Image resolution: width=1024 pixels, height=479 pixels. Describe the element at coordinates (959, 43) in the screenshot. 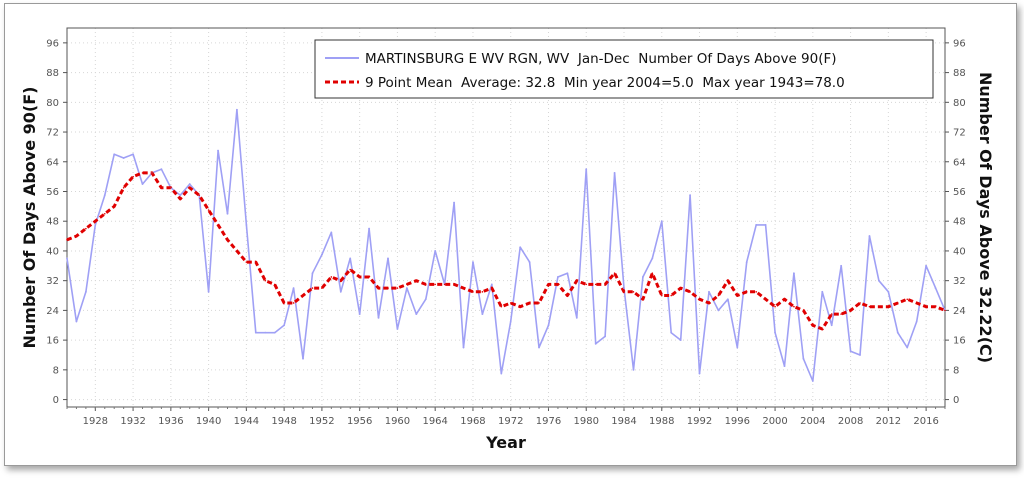

I see `y-tick-label-right: 96` at that location.